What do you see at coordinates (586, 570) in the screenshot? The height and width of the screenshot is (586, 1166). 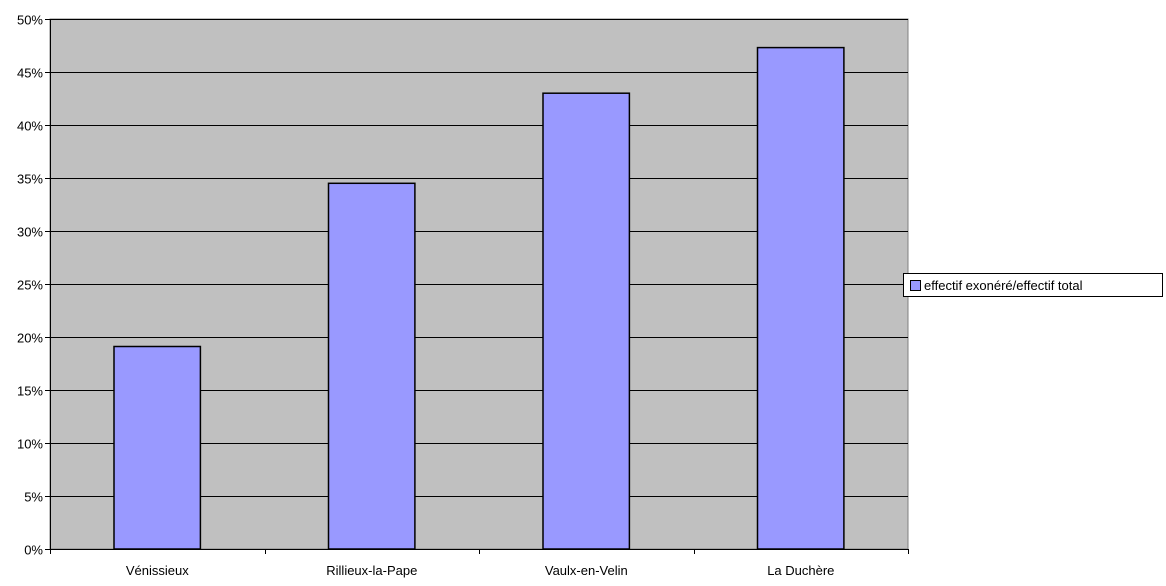 I see `x-tick-label: Vaulx-en-Velin` at bounding box center [586, 570].